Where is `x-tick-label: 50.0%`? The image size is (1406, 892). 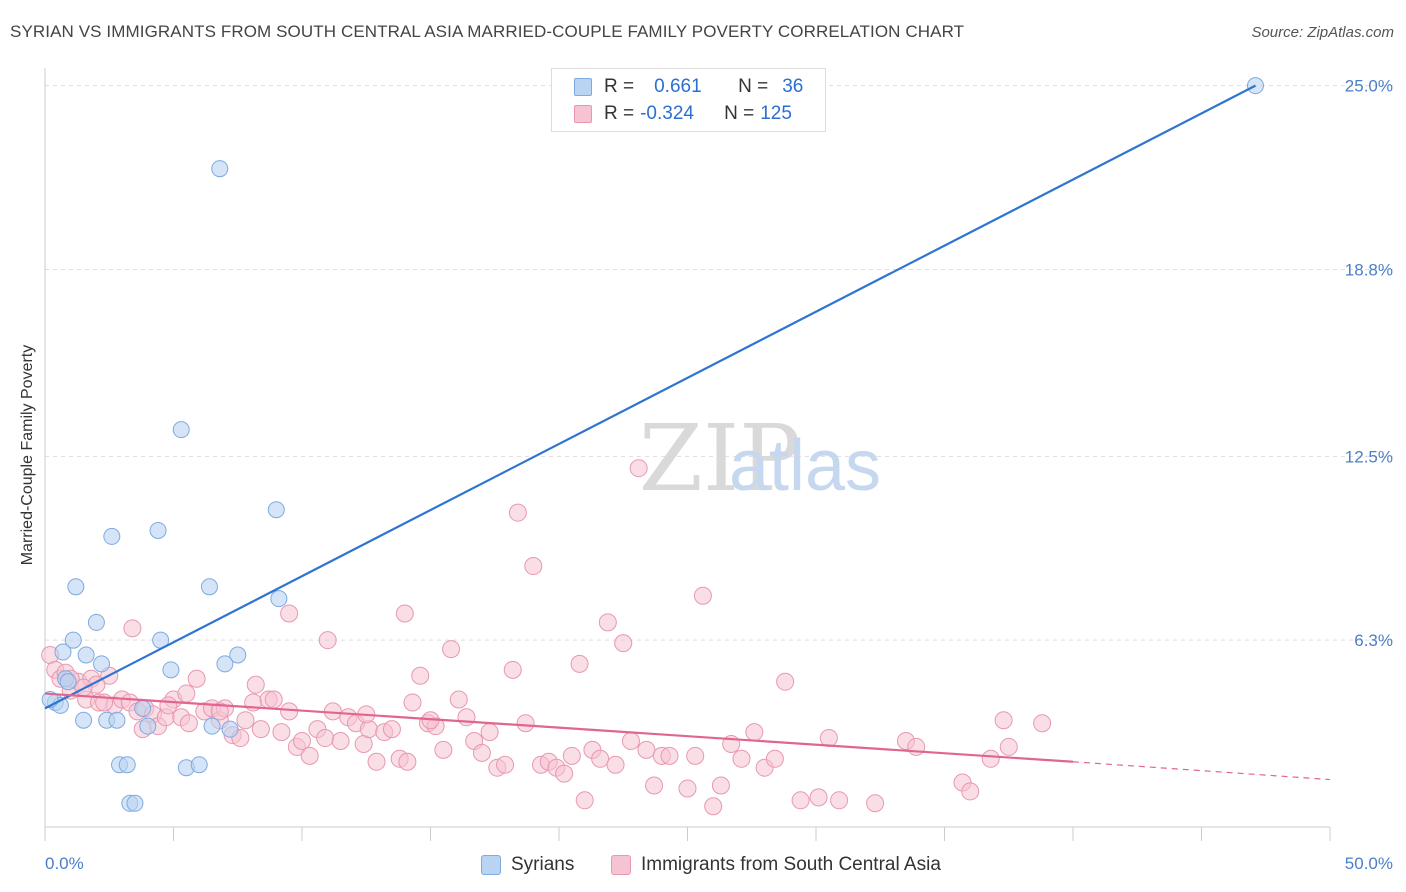
x-tick-label: 50.0% is located at coordinates (1369, 863).